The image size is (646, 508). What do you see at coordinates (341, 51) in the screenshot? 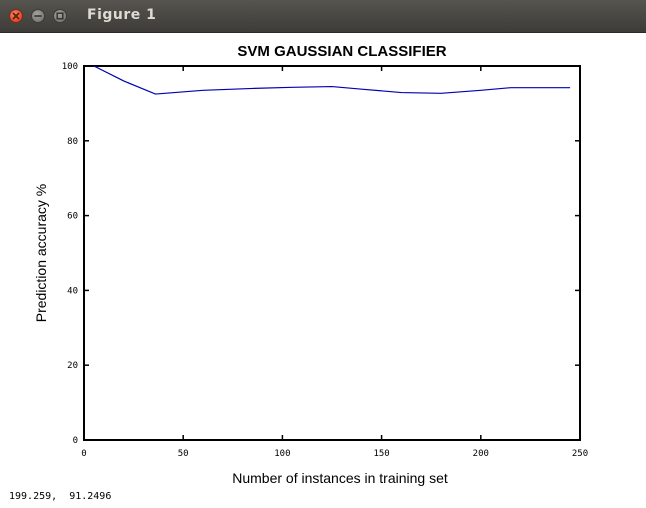
I see `chart-title: SVM GAUSSIAN CLASSIFIER` at bounding box center [341, 51].